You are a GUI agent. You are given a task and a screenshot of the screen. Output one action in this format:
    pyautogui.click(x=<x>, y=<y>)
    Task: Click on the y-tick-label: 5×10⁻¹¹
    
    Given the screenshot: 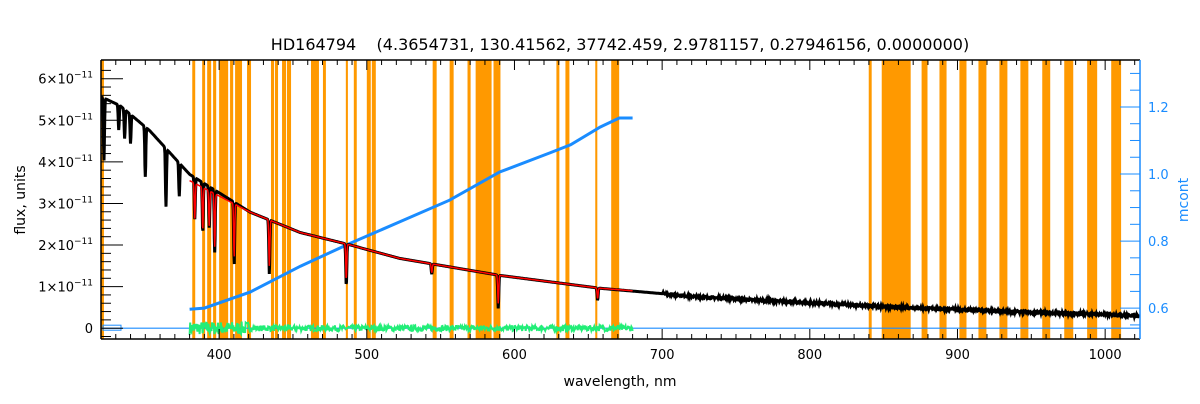 What is the action you would take?
    pyautogui.click(x=65, y=120)
    